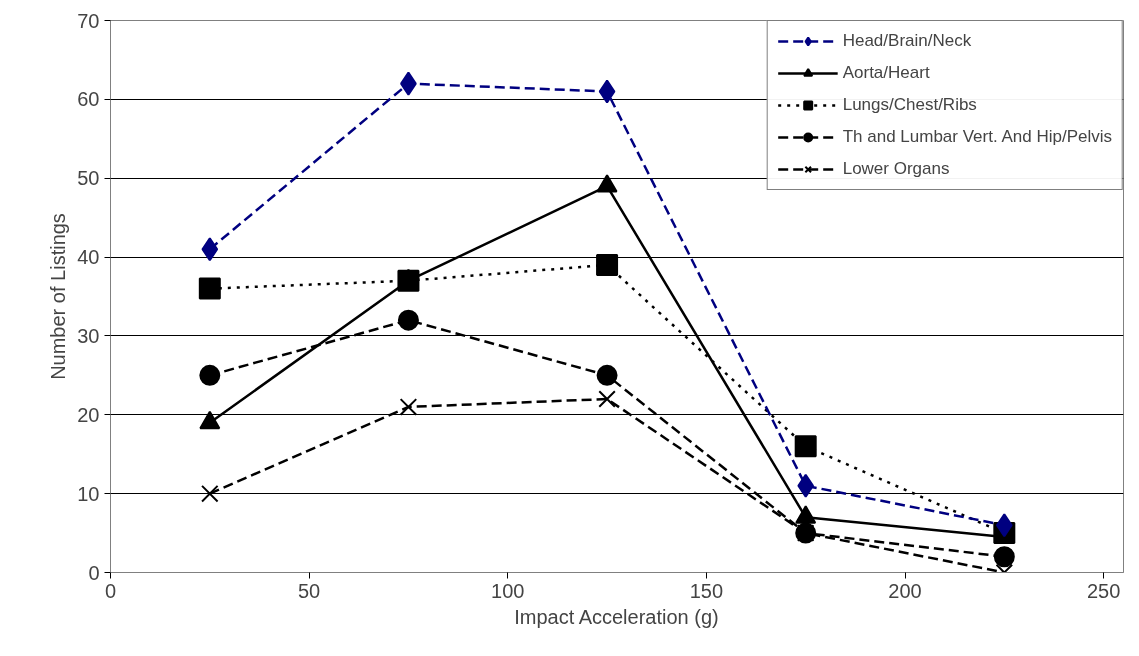 Image resolution: width=1139 pixels, height=656 pixels. Describe the element at coordinates (309, 590) in the screenshot. I see `x-tick-label: 50` at that location.